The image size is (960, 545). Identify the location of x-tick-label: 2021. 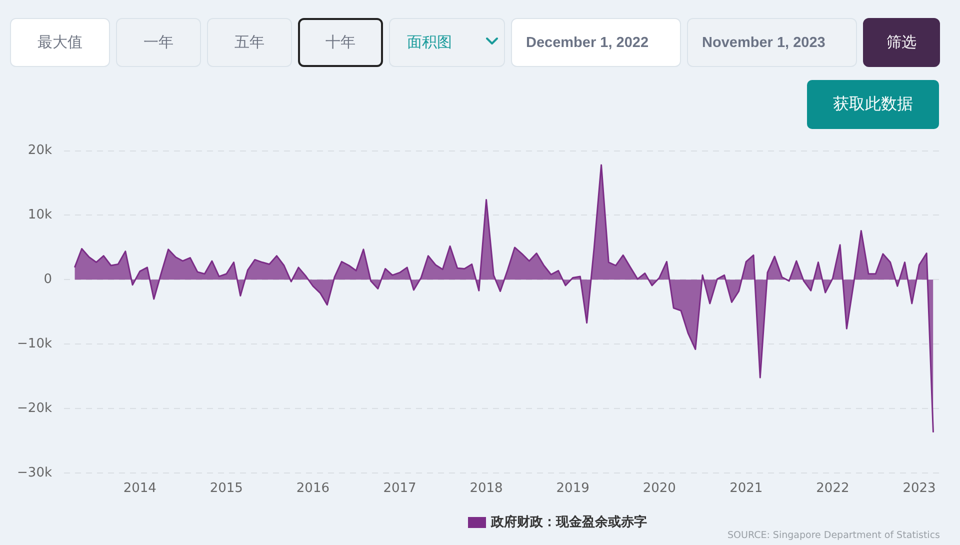
(746, 488).